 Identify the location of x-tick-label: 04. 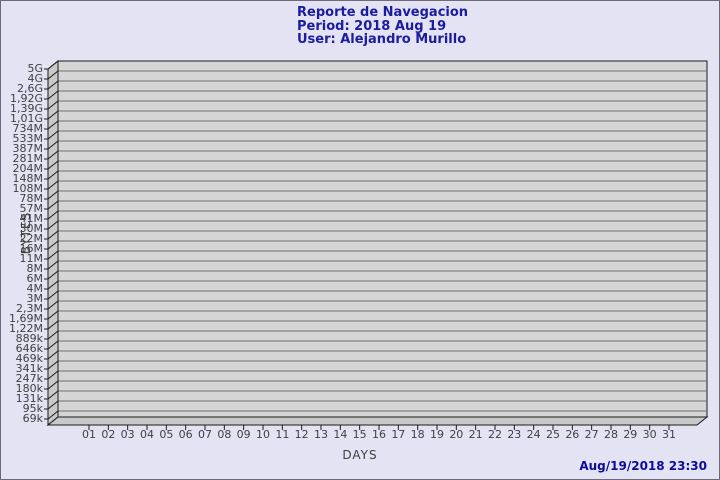
(147, 434).